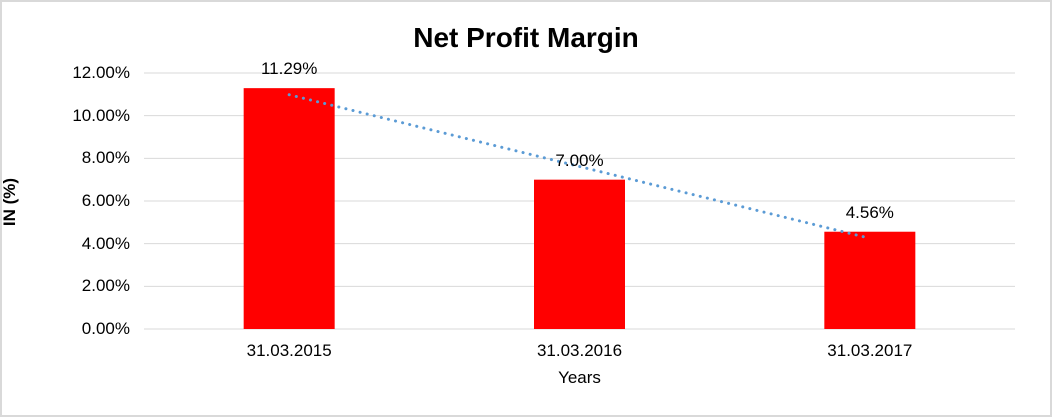 The image size is (1052, 417). Describe the element at coordinates (526, 37) in the screenshot. I see `chart-title: Net Profit Margin` at that location.